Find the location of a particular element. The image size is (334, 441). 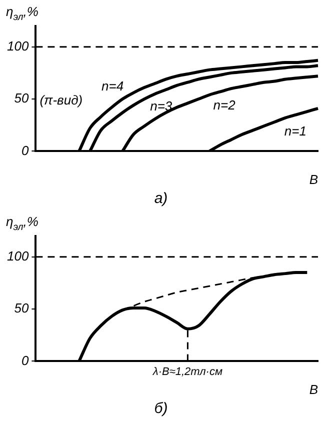

text: а) is located at coordinates (161, 199).